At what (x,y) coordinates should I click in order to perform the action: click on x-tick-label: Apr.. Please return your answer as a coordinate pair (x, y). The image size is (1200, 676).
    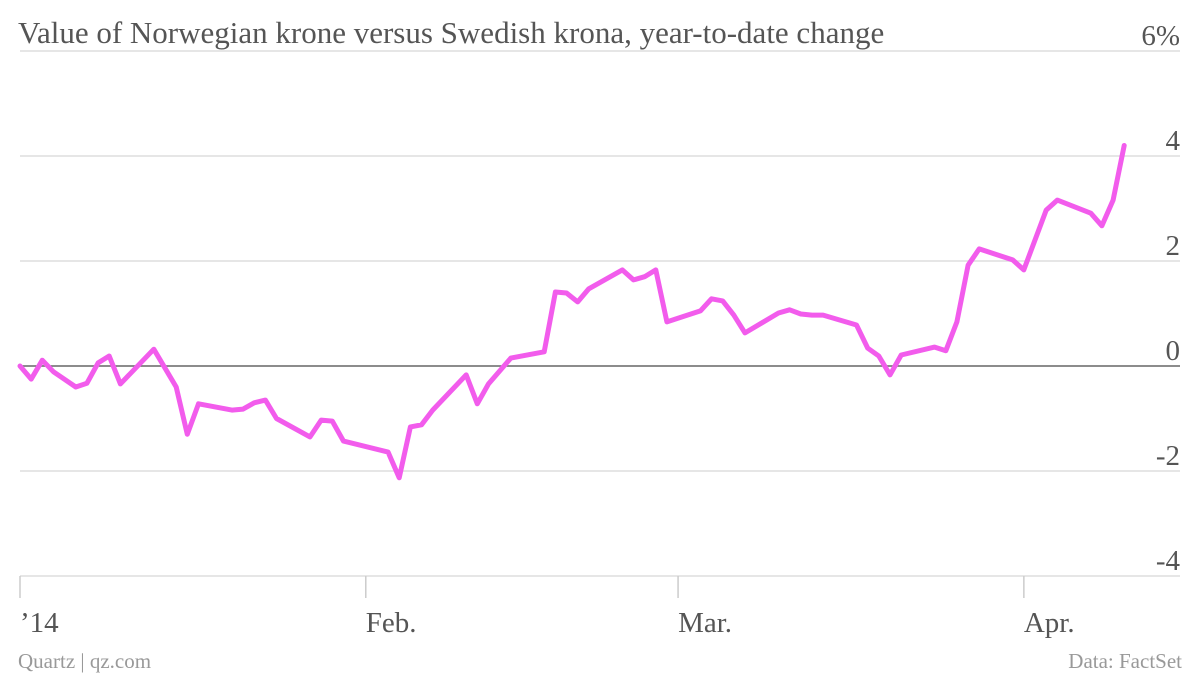
    Looking at the image, I should click on (1049, 623).